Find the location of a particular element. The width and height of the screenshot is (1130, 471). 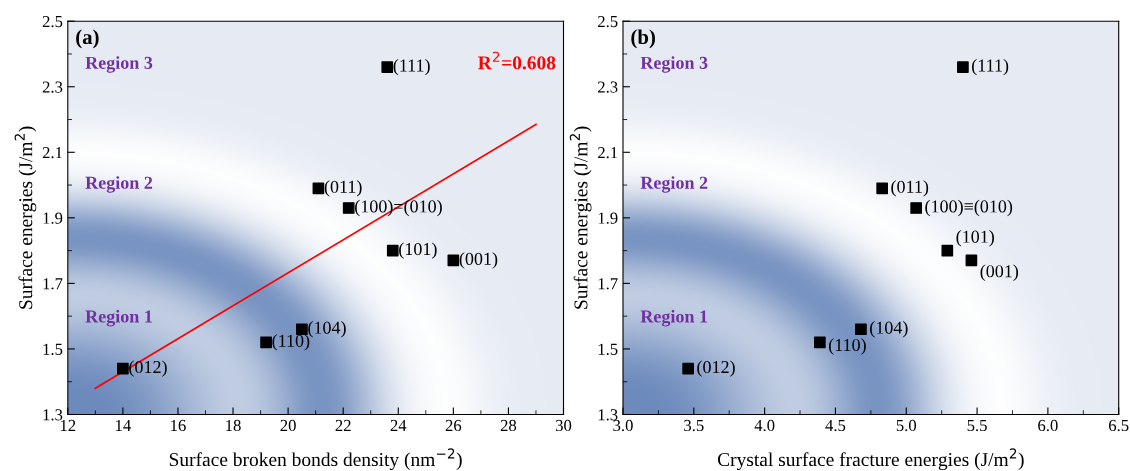

x-tick-label: 4.5 is located at coordinates (835, 425).